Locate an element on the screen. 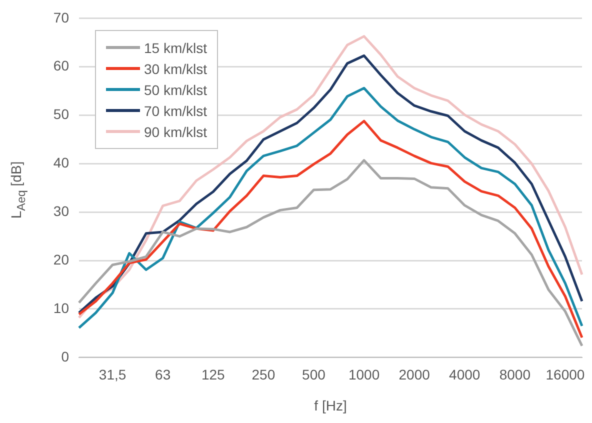 This screenshot has width=592, height=423. y-tick-label: 50 is located at coordinates (61, 114).